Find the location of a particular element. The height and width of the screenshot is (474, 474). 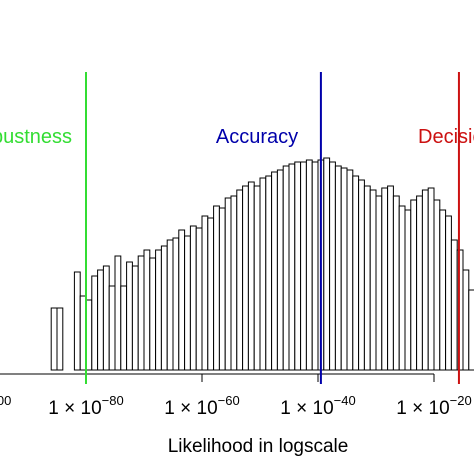

x-tick-label: 1 × 10⁻⁶⁰ is located at coordinates (201, 406).